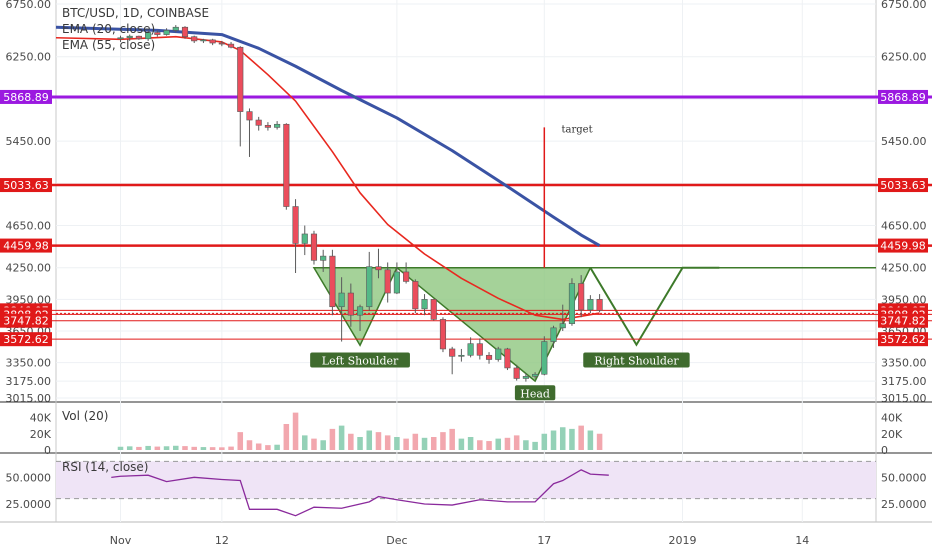 The height and width of the screenshot is (550, 932). What do you see at coordinates (802, 540) in the screenshot?
I see `time-tick: 14` at bounding box center [802, 540].